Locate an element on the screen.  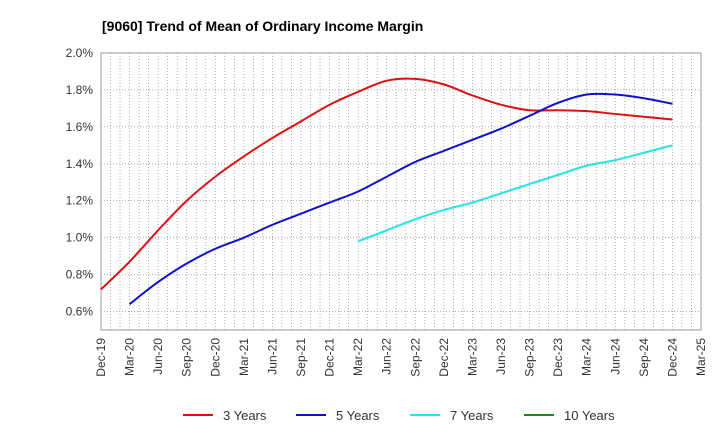
x-tick-label: Jun-24 is located at coordinates (615, 356).